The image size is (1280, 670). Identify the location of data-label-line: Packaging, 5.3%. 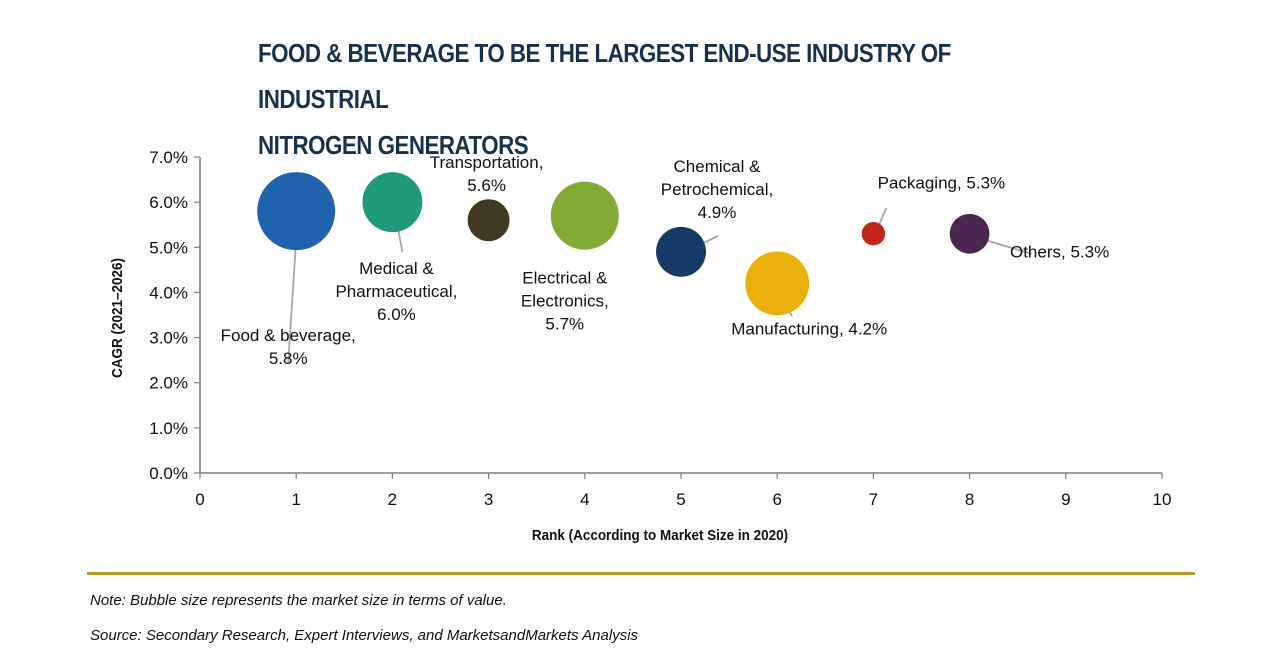
(942, 183).